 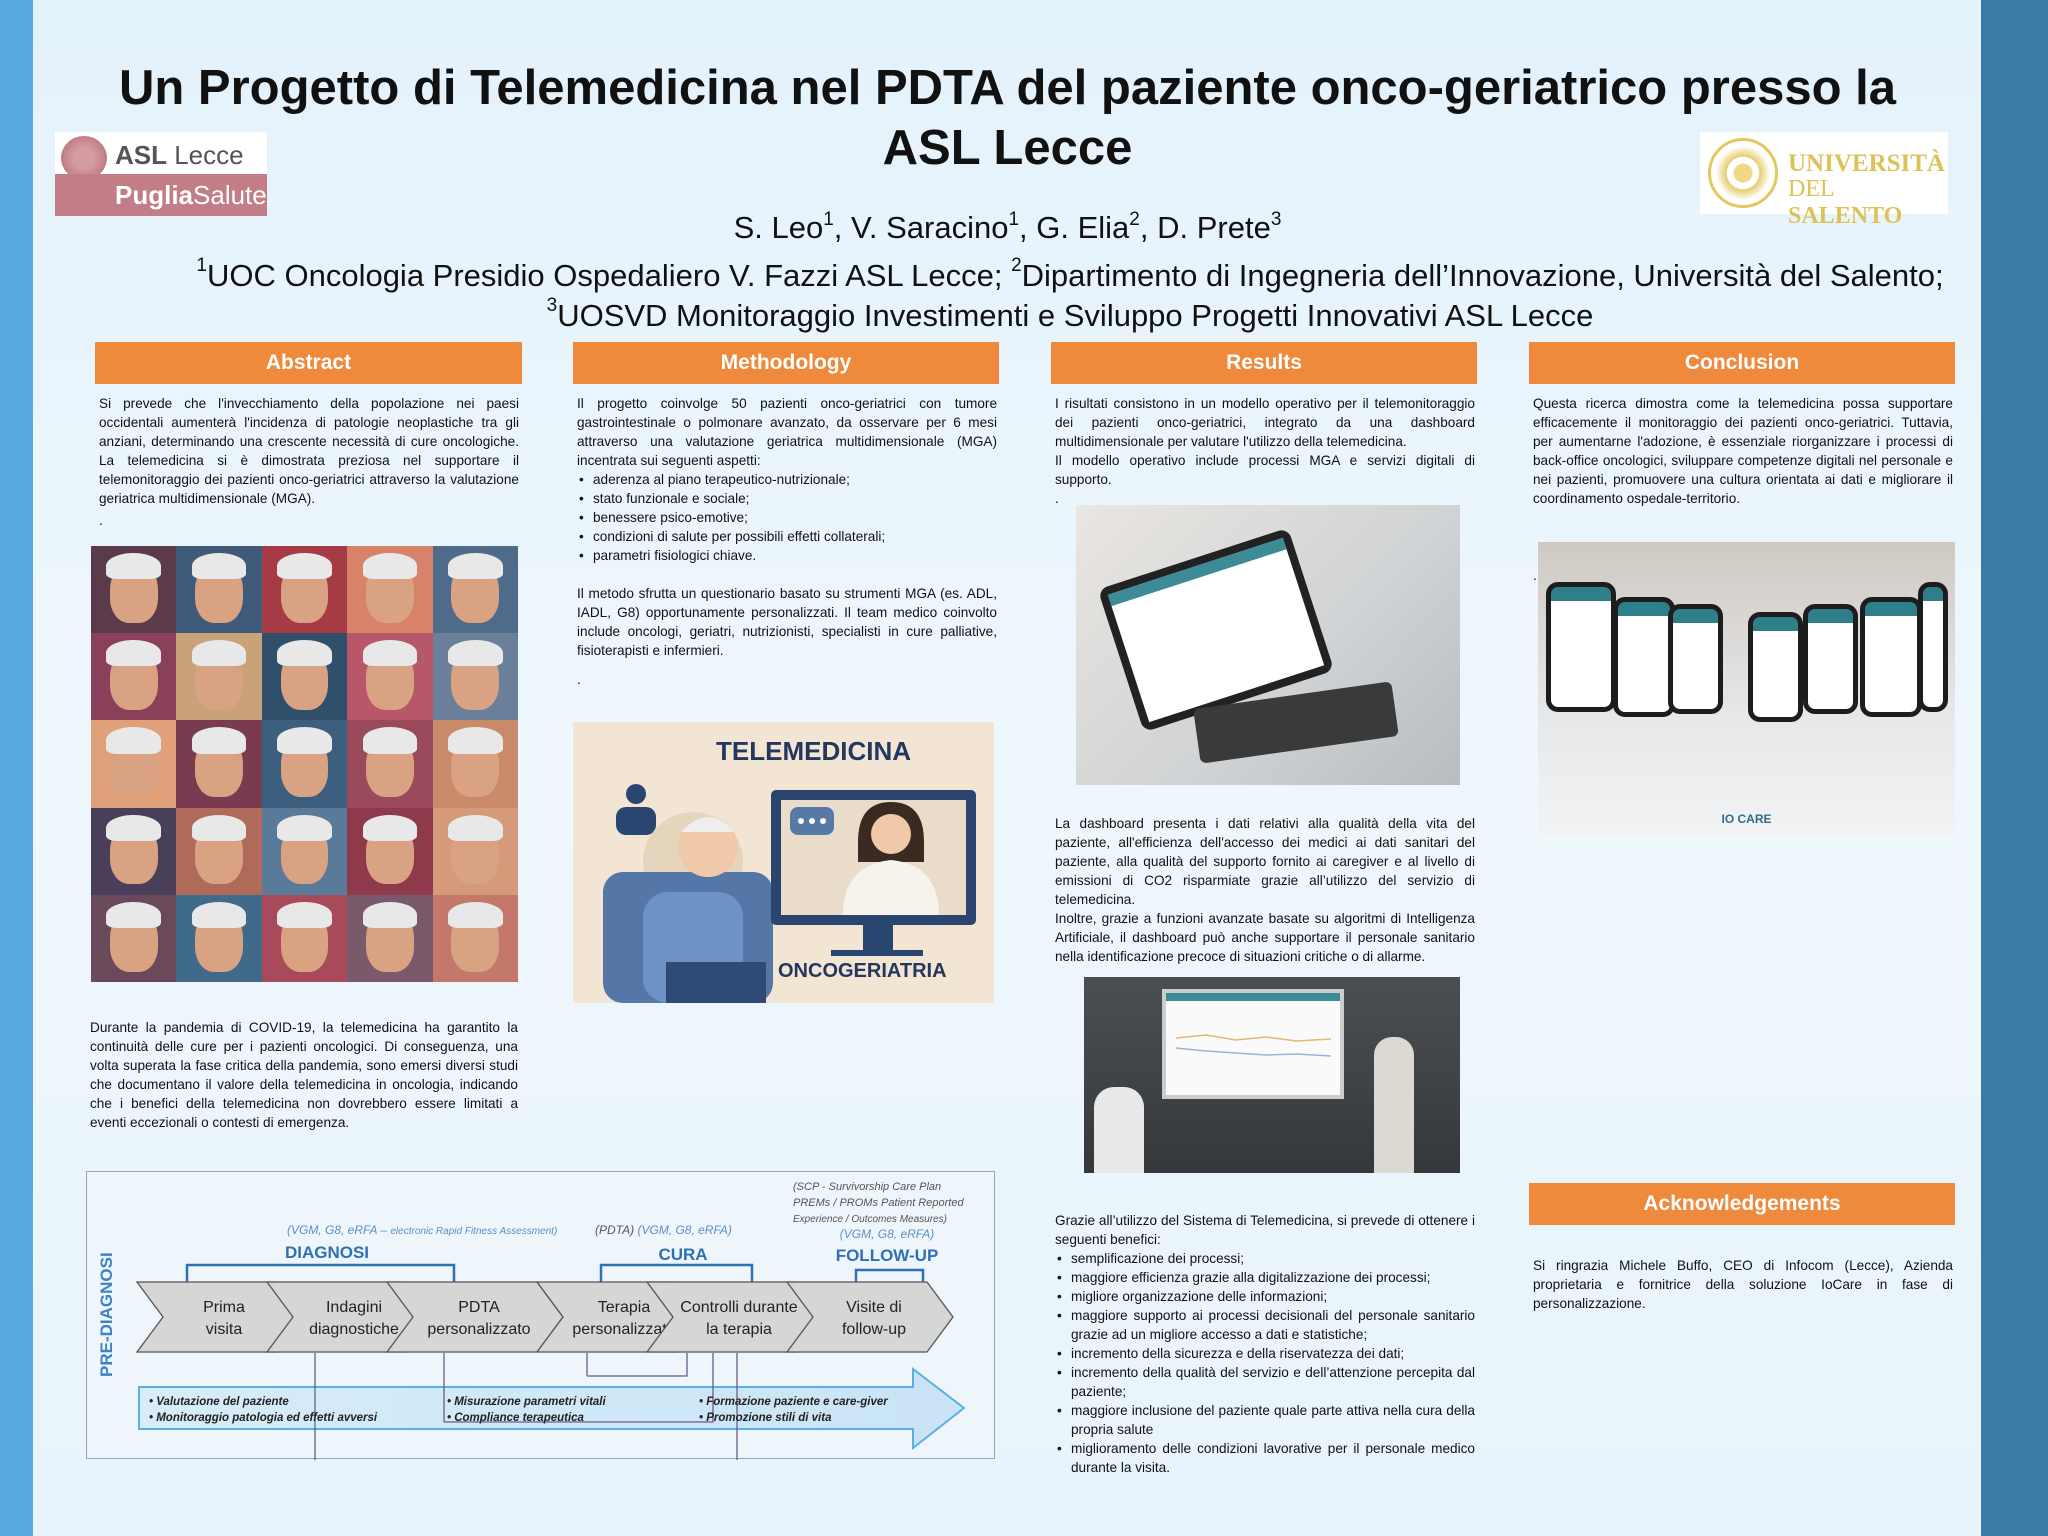 I want to click on follow-up-note: (VGM, G8, eRFA), so click(x=887, y=1234).